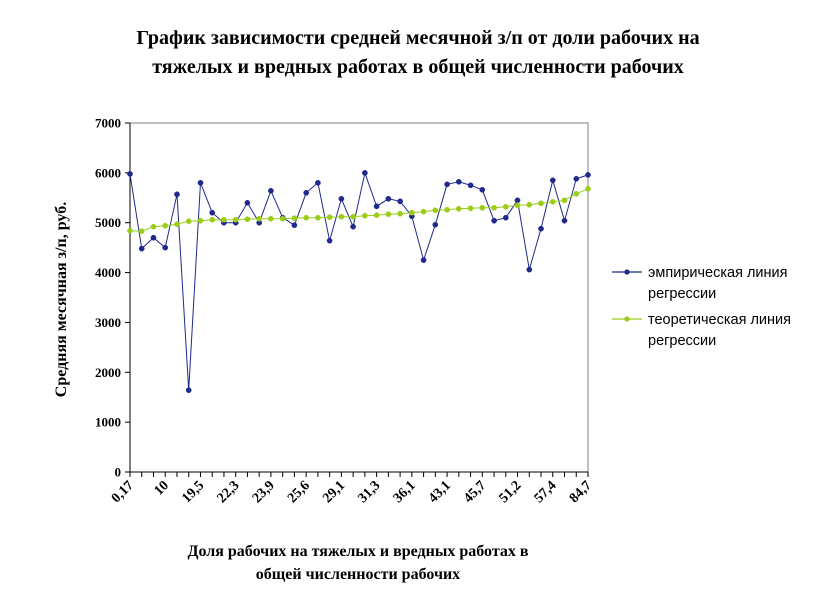 This screenshot has height=598, width=836. Describe the element at coordinates (229, 492) in the screenshot. I see `x-tick-label: 22,3` at that location.